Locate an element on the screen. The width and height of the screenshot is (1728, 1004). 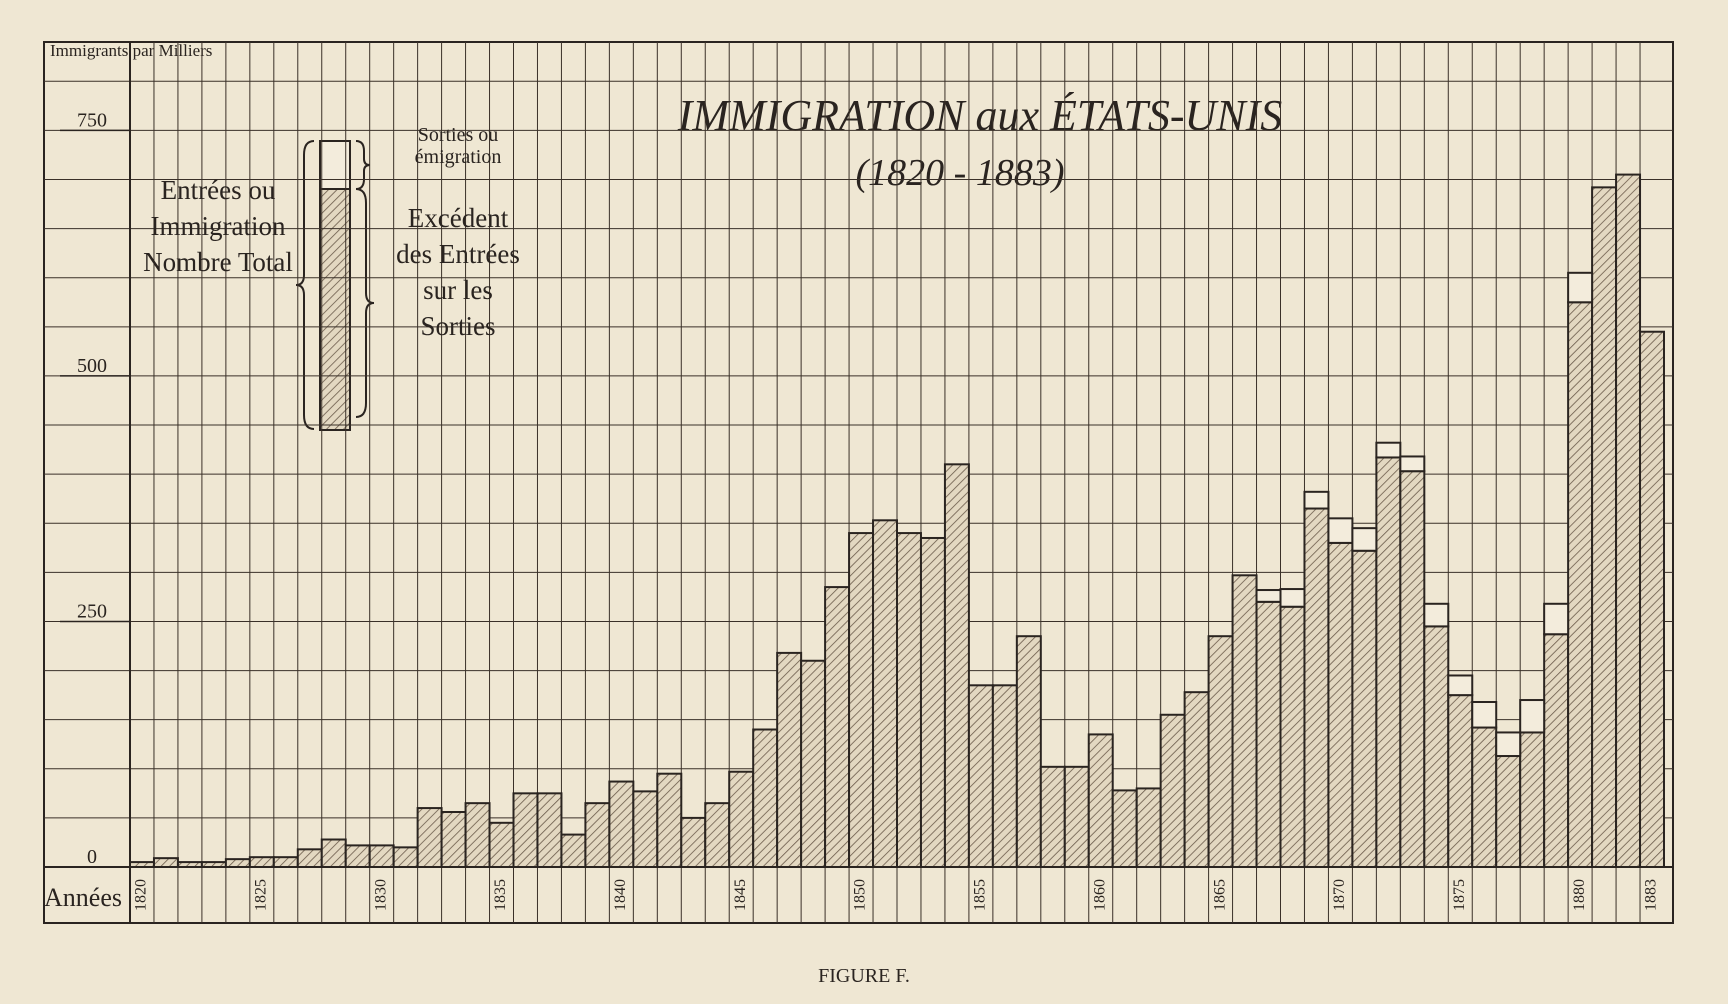
legend-label: Sorties ou émigration is located at coordinates (458, 146).